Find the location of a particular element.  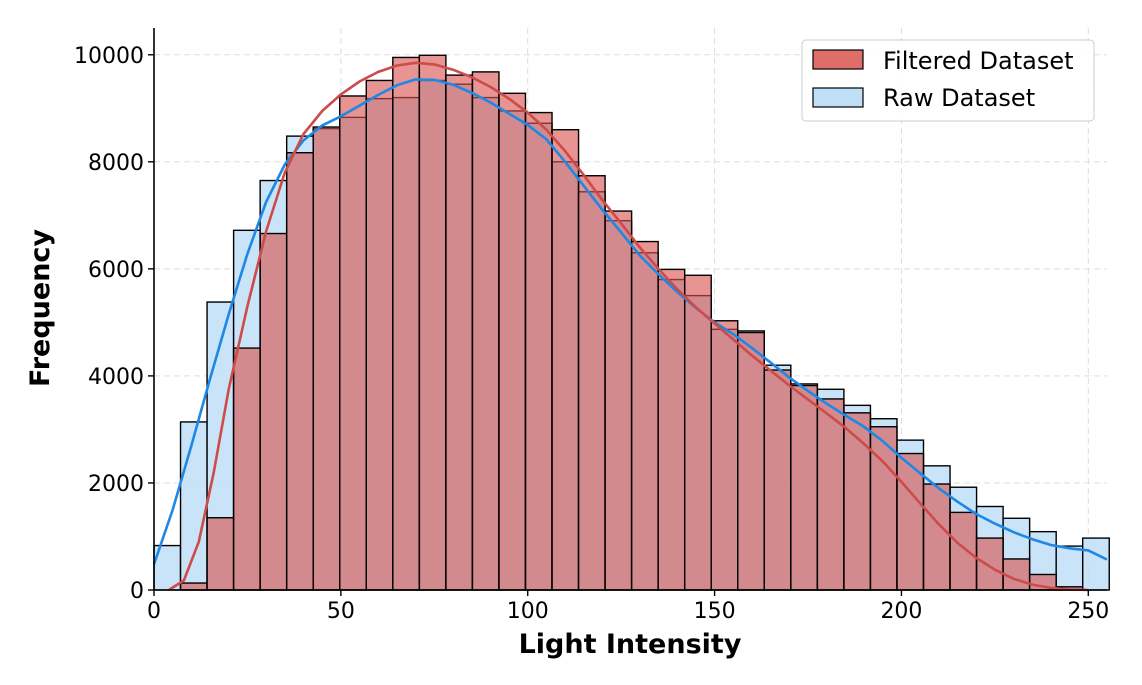

x-axis-label: Light Intensity is located at coordinates (630, 644).